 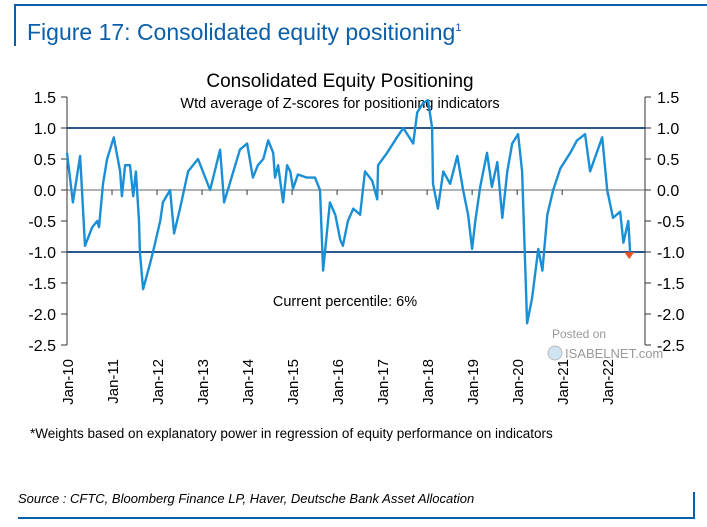 What do you see at coordinates (339, 81) in the screenshot?
I see `chart-title: Consolidated Equity Positioning` at bounding box center [339, 81].